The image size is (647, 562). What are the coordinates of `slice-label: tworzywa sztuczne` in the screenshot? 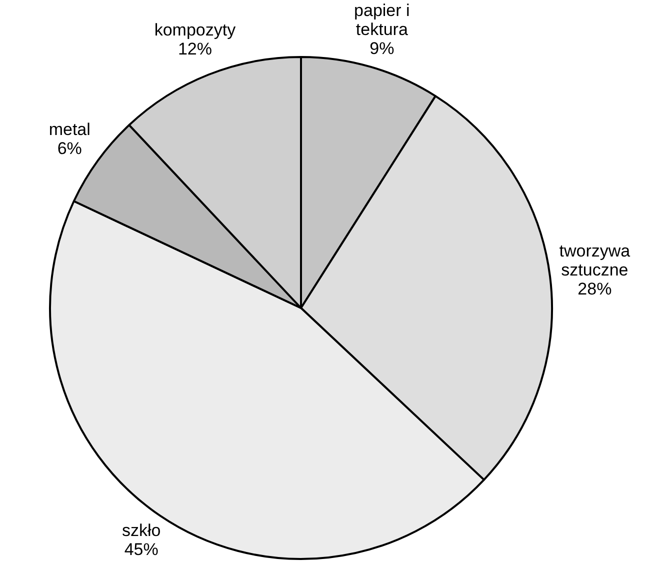 It's located at (595, 261).